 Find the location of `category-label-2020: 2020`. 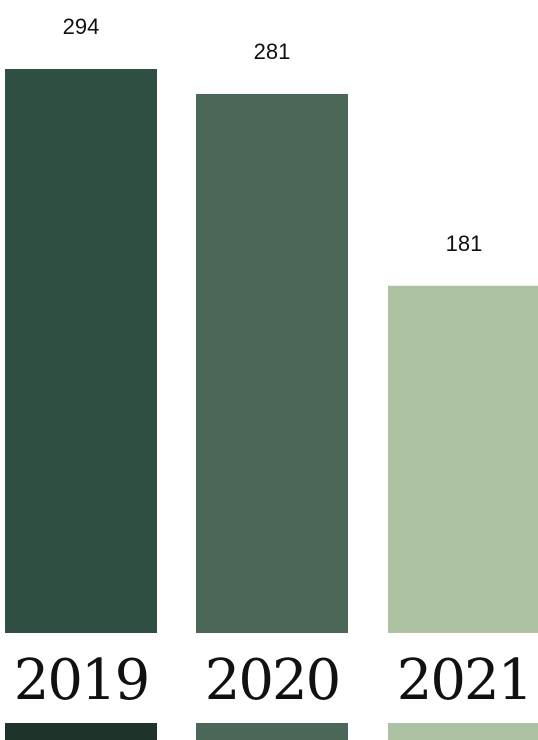

category-label-2020: 2020 is located at coordinates (272, 680).